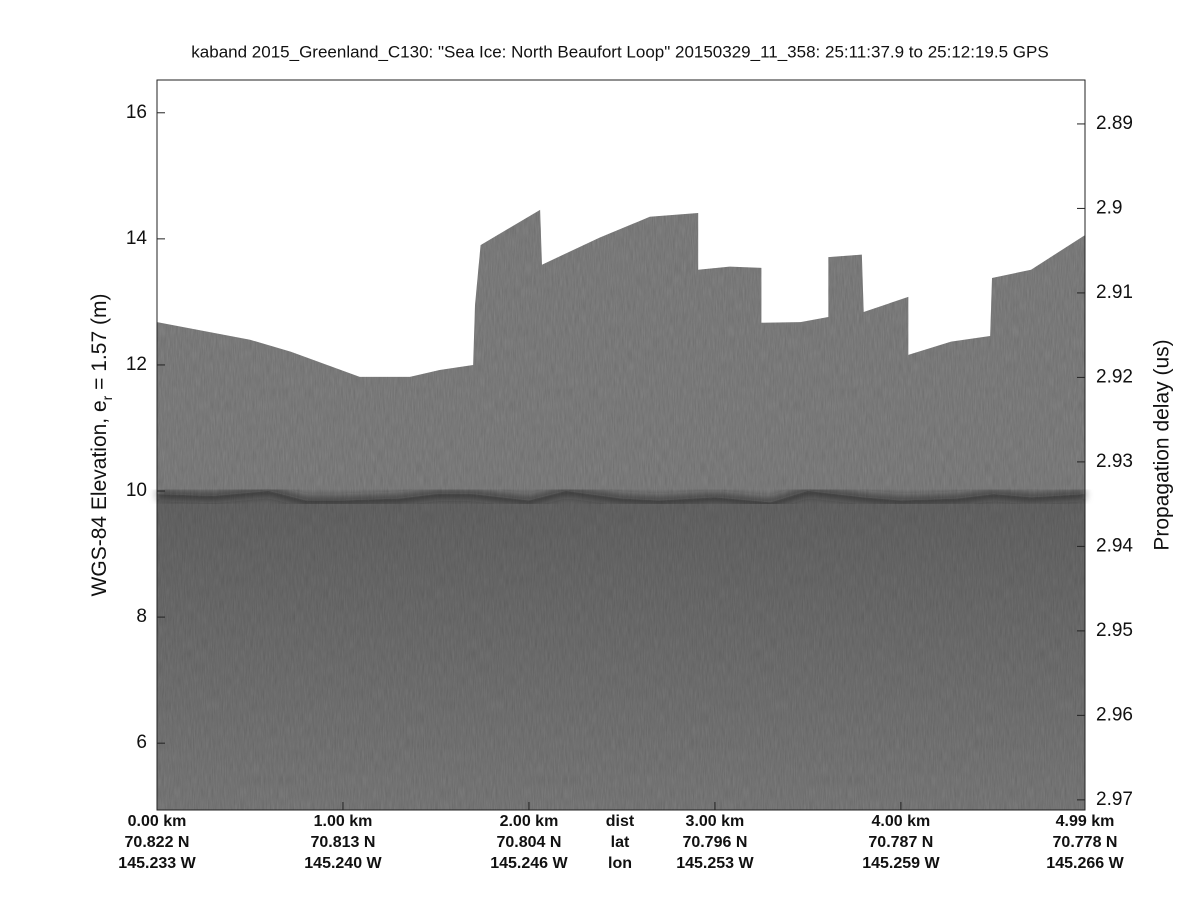 The image size is (1200, 900). Describe the element at coordinates (1085, 842) in the screenshot. I see `lat-label: 70.778 N` at that location.